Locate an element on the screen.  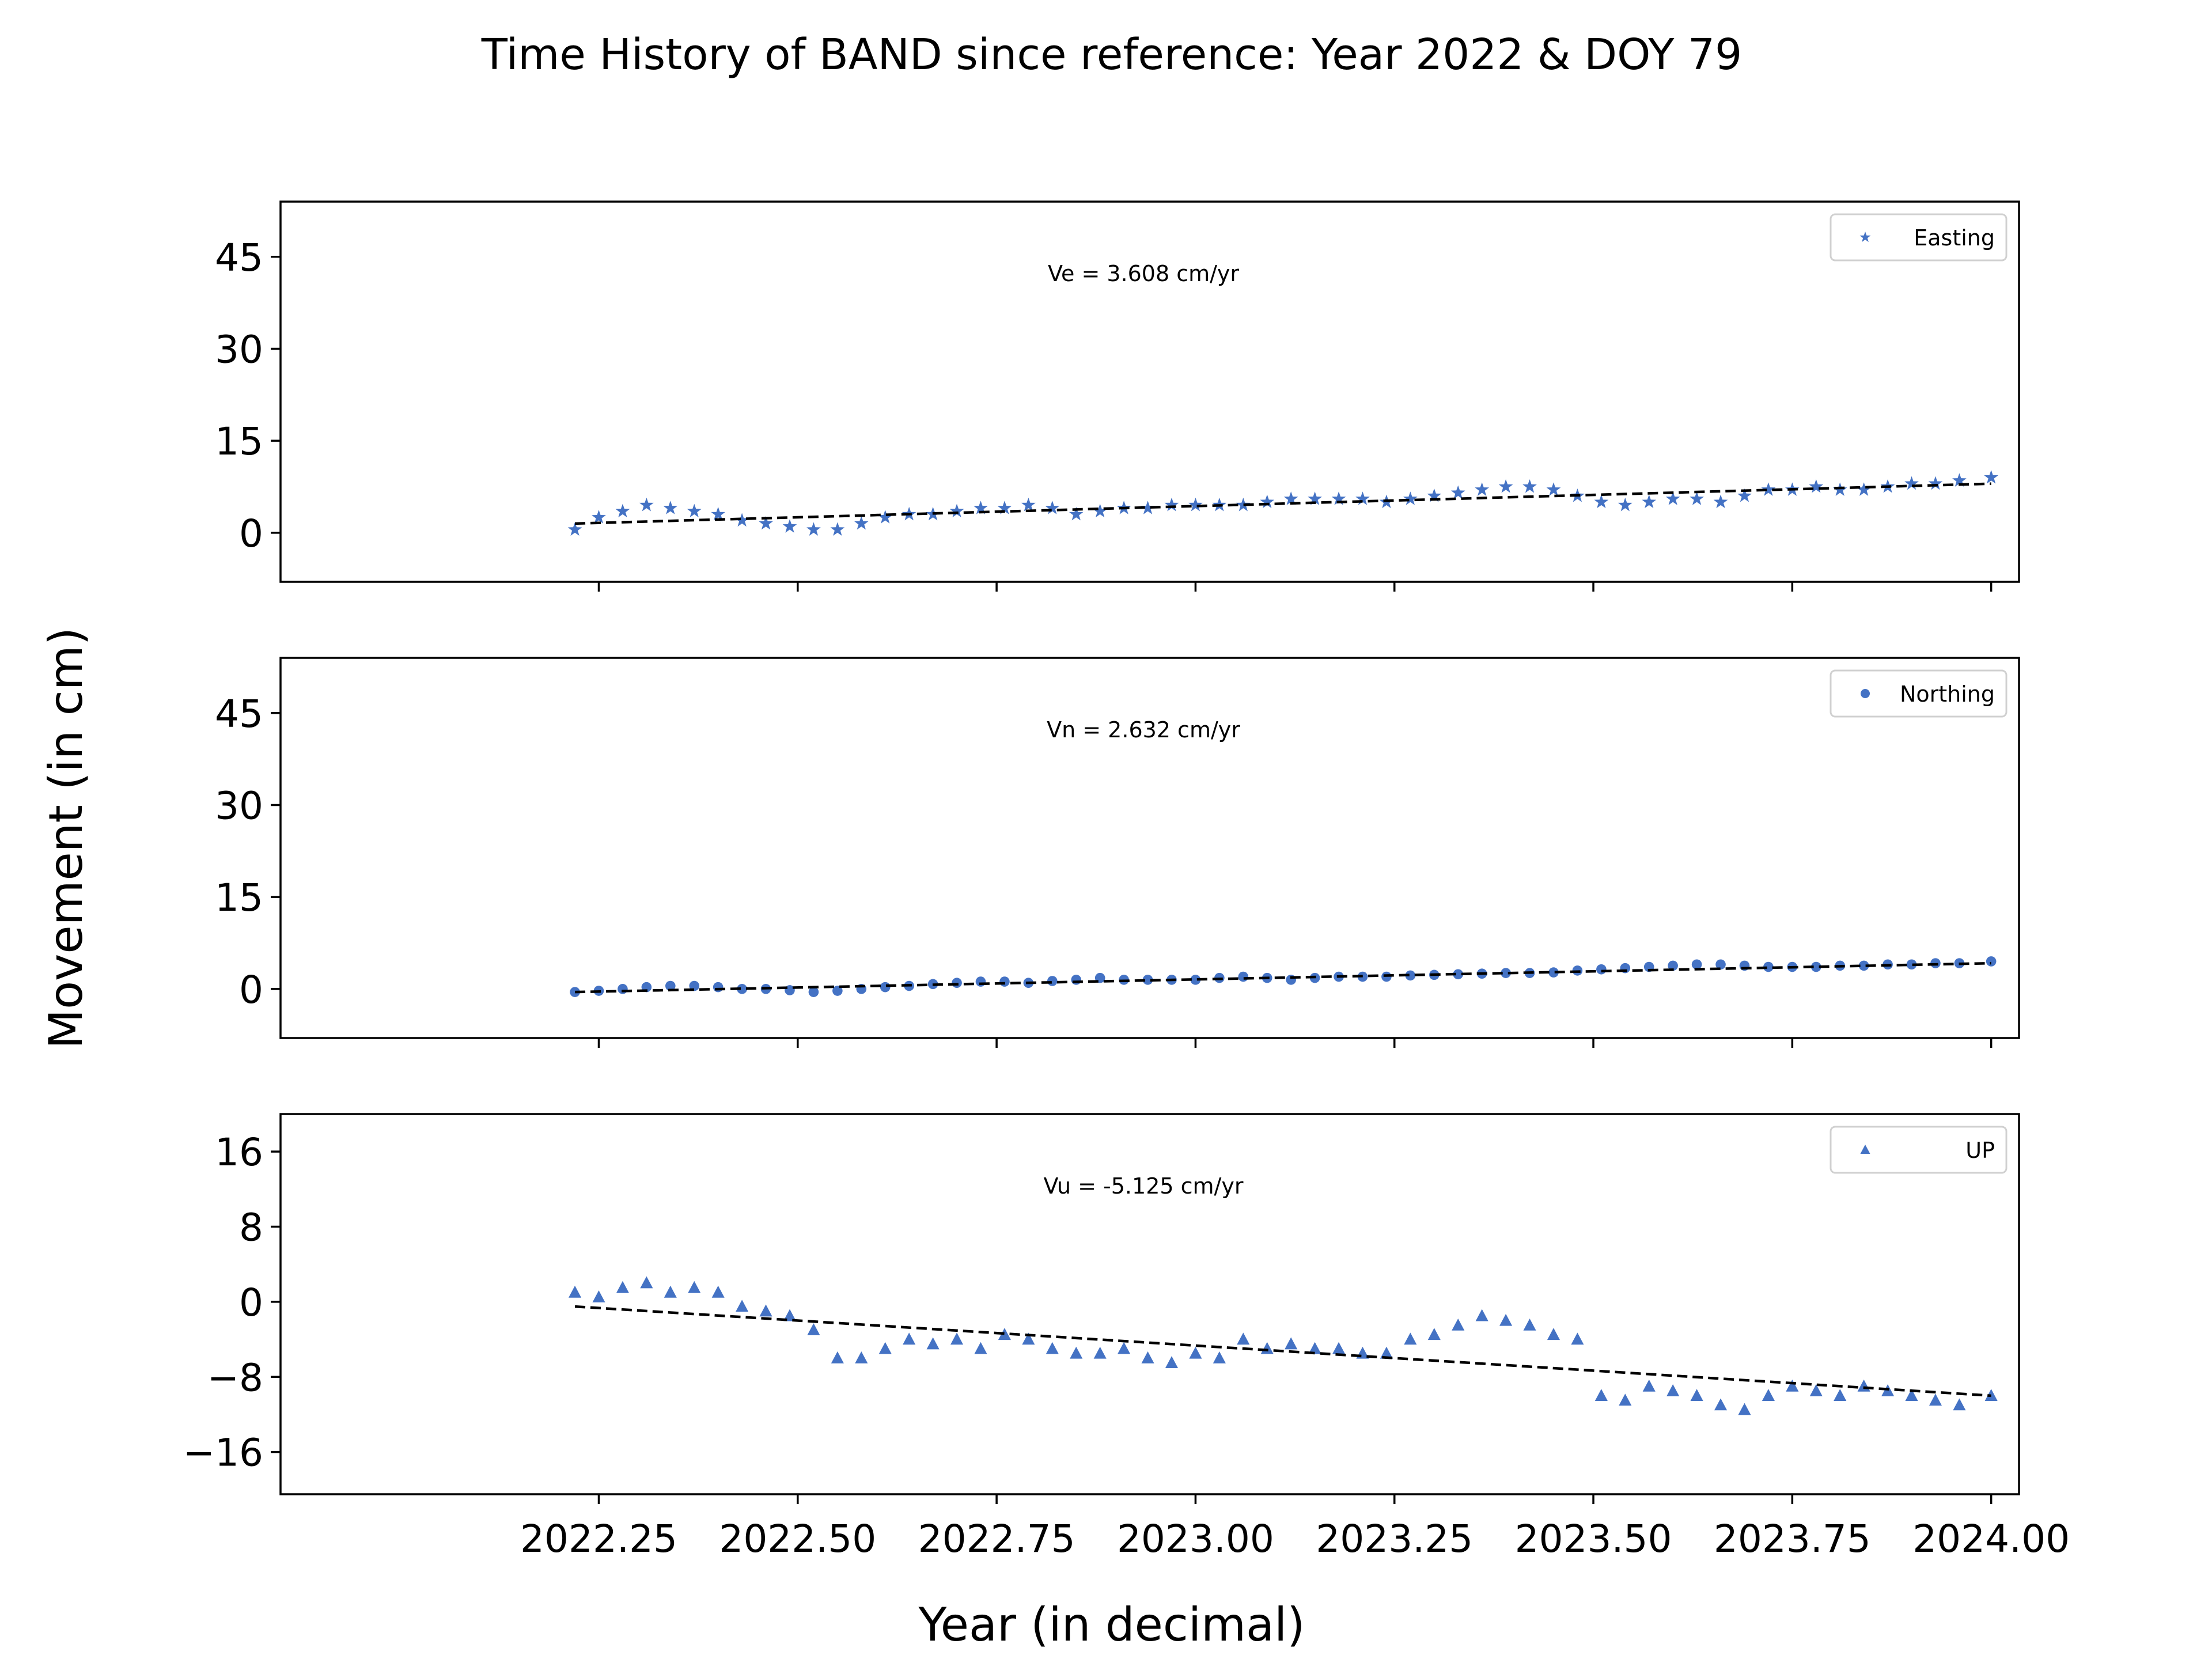
x-tick-label: 2023.25 is located at coordinates (1394, 1539).